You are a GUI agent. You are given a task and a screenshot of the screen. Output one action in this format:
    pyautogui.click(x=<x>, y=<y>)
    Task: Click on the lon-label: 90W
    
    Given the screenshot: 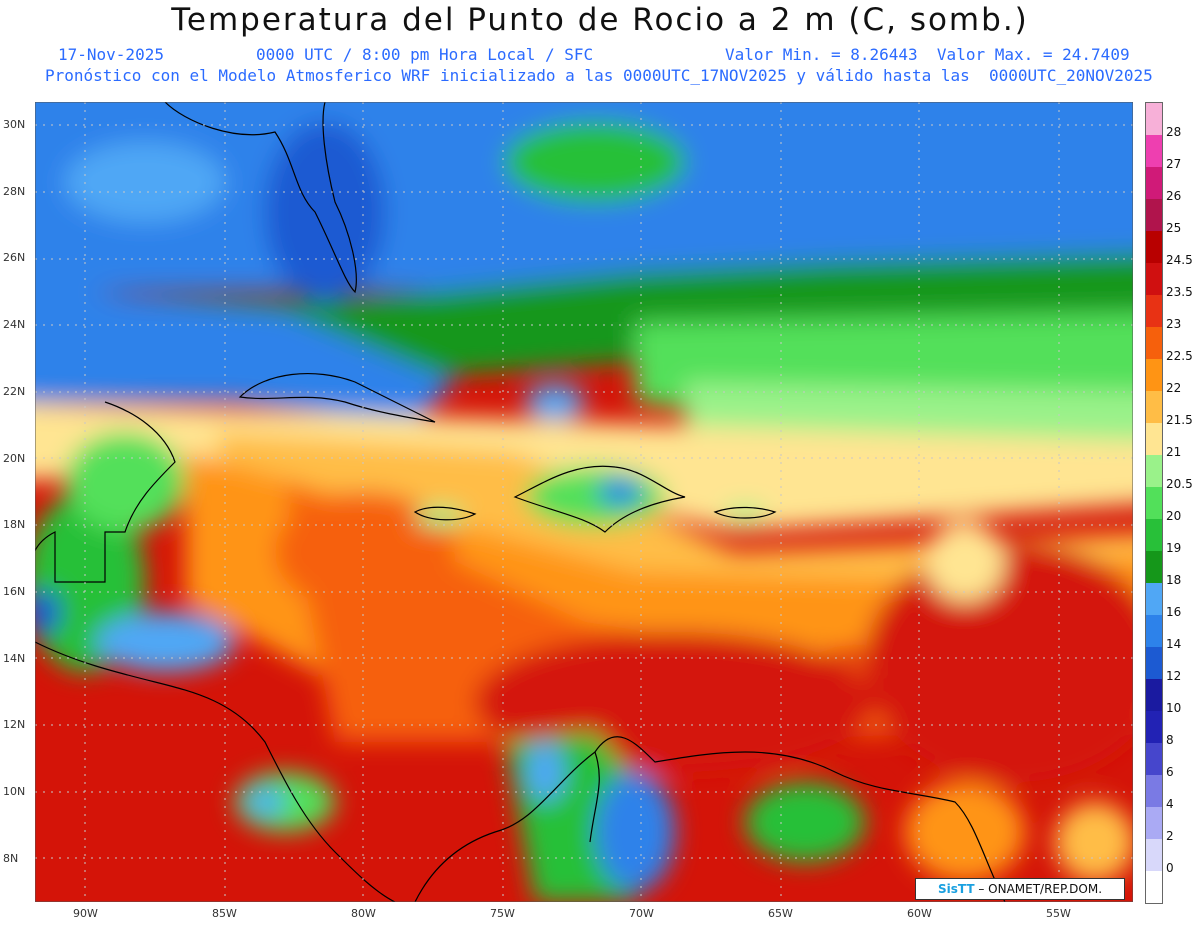 What is the action you would take?
    pyautogui.click(x=85, y=913)
    